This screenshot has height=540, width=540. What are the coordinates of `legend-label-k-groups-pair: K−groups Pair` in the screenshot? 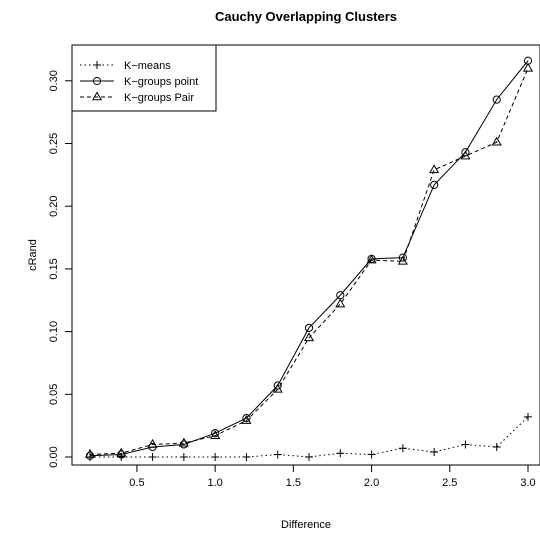 It's located at (159, 98).